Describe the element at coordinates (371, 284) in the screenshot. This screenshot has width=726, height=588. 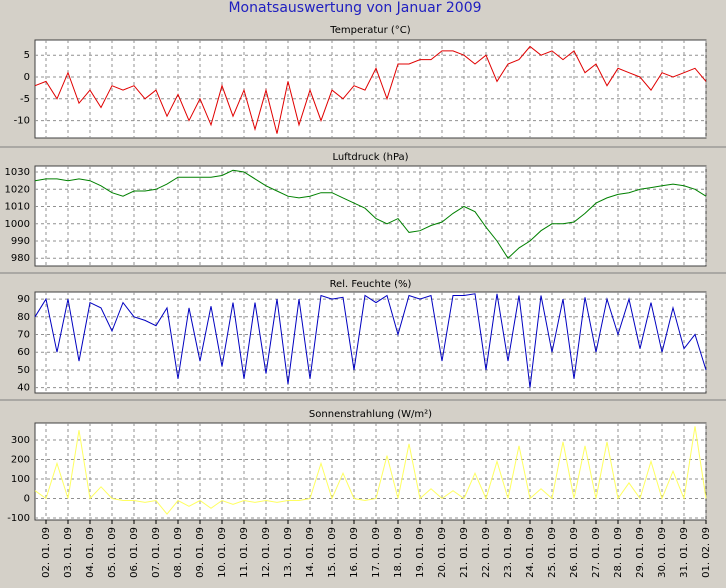
I see `panel-title: Rel. Feuchte (%)` at that location.